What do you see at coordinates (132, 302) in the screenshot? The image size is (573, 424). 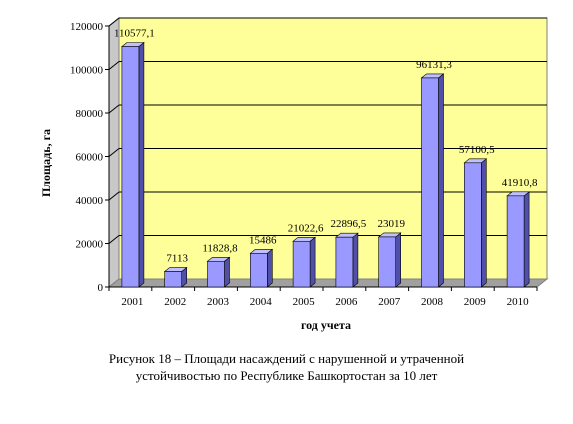 I see `x-tick-label: 2001` at bounding box center [132, 302].